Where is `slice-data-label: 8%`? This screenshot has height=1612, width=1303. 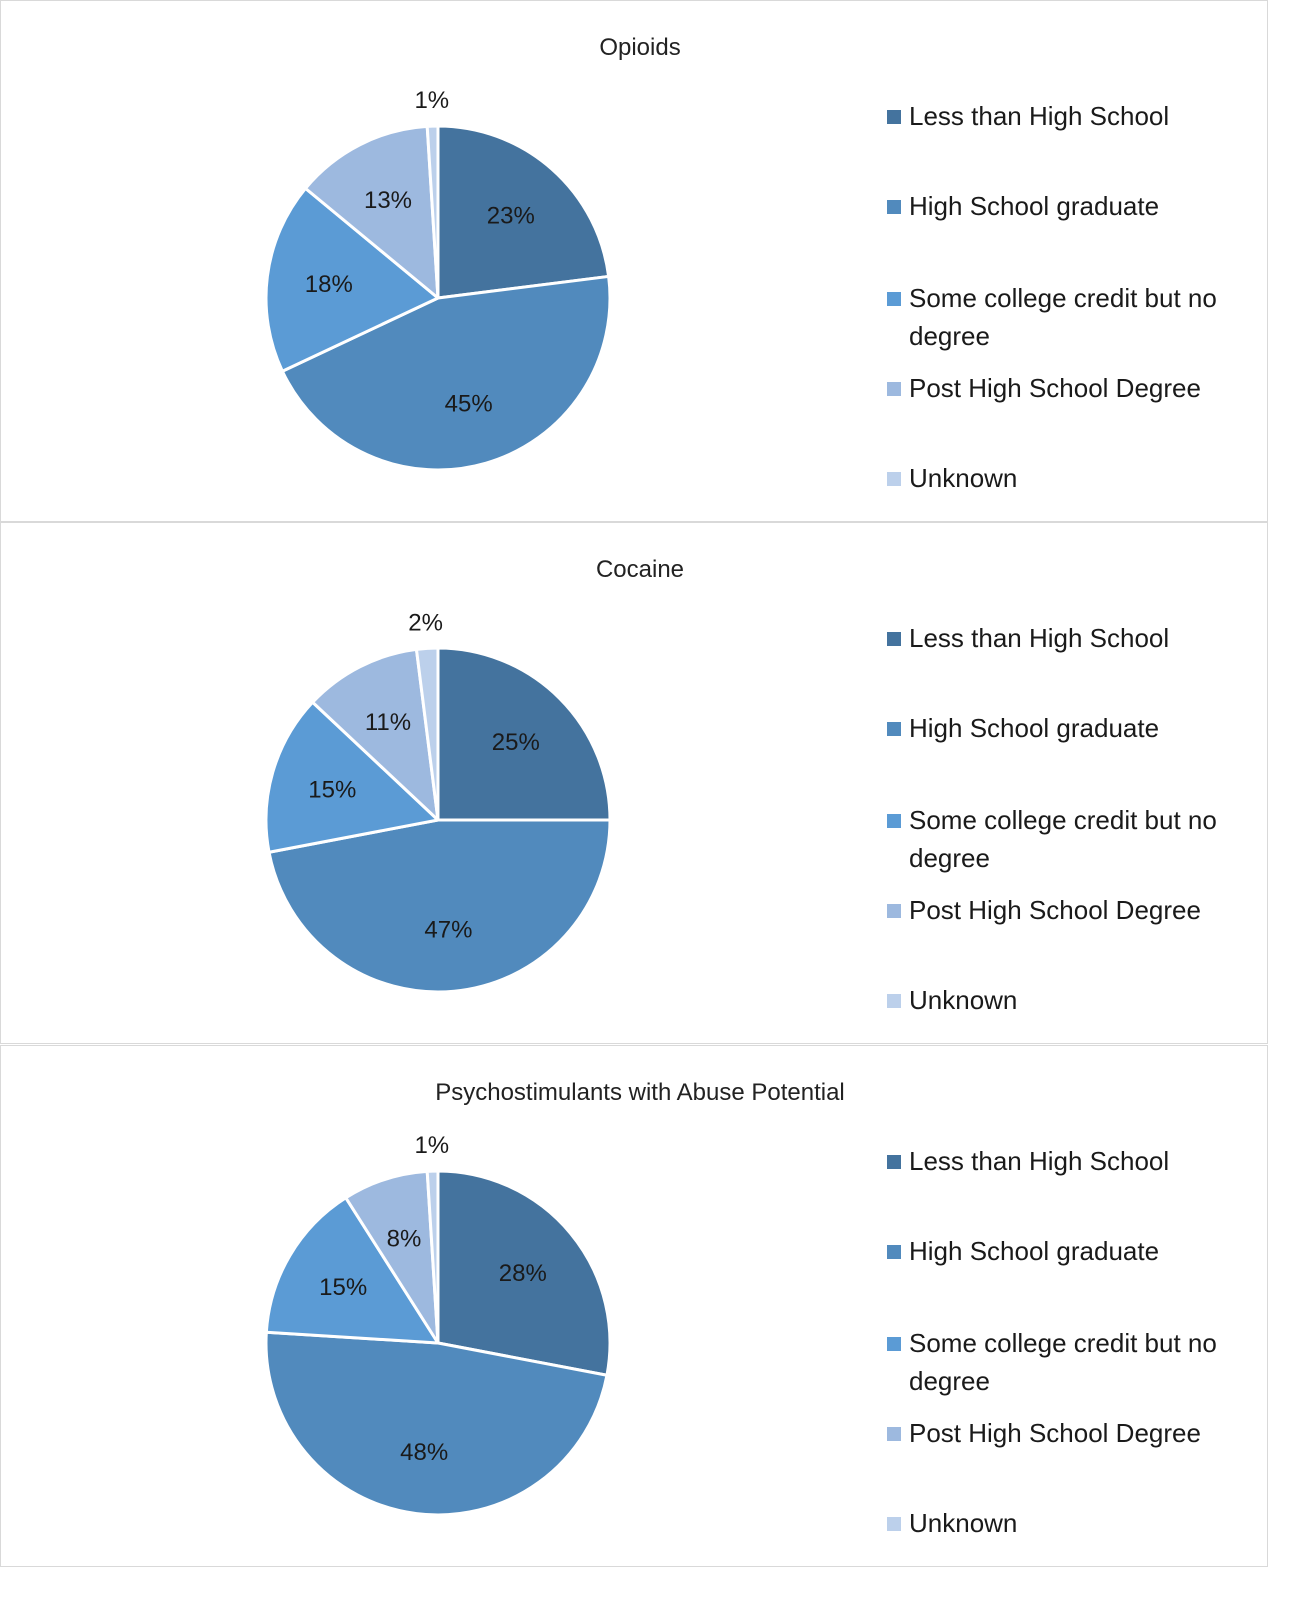
slice-data-label: 8% is located at coordinates (404, 1238).